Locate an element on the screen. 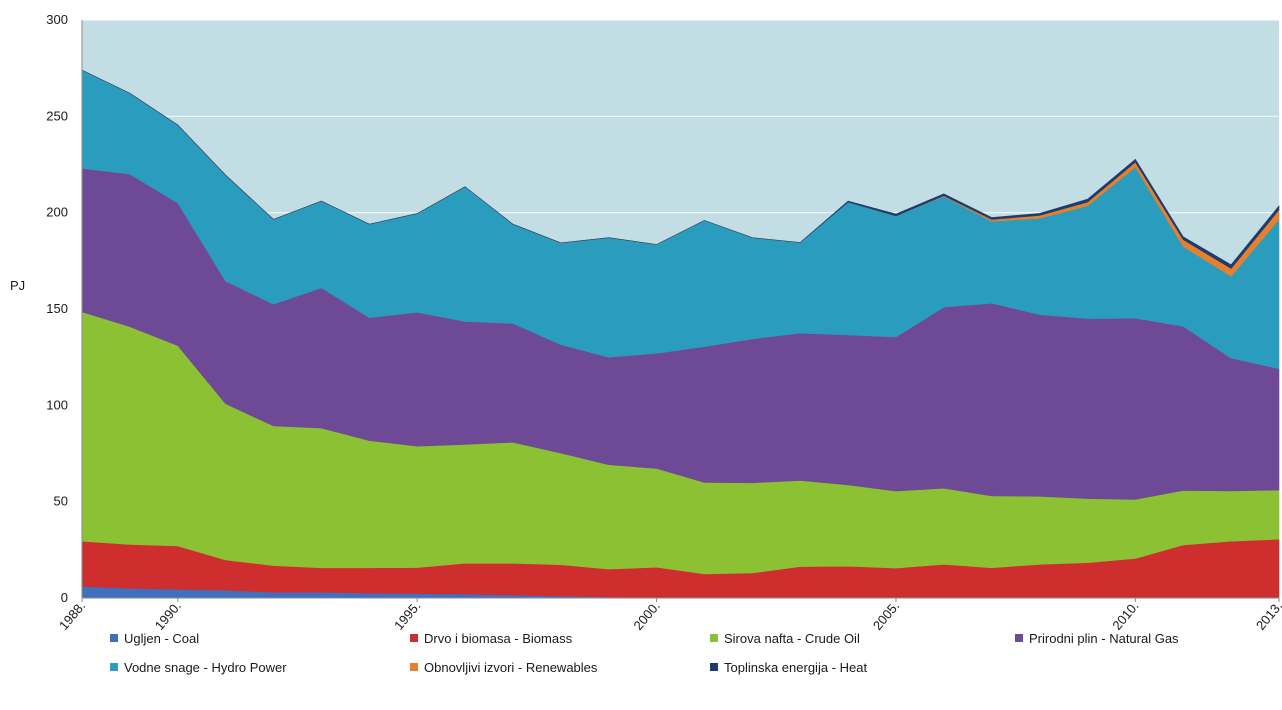  y-tick-label: 300 is located at coordinates (57, 19).